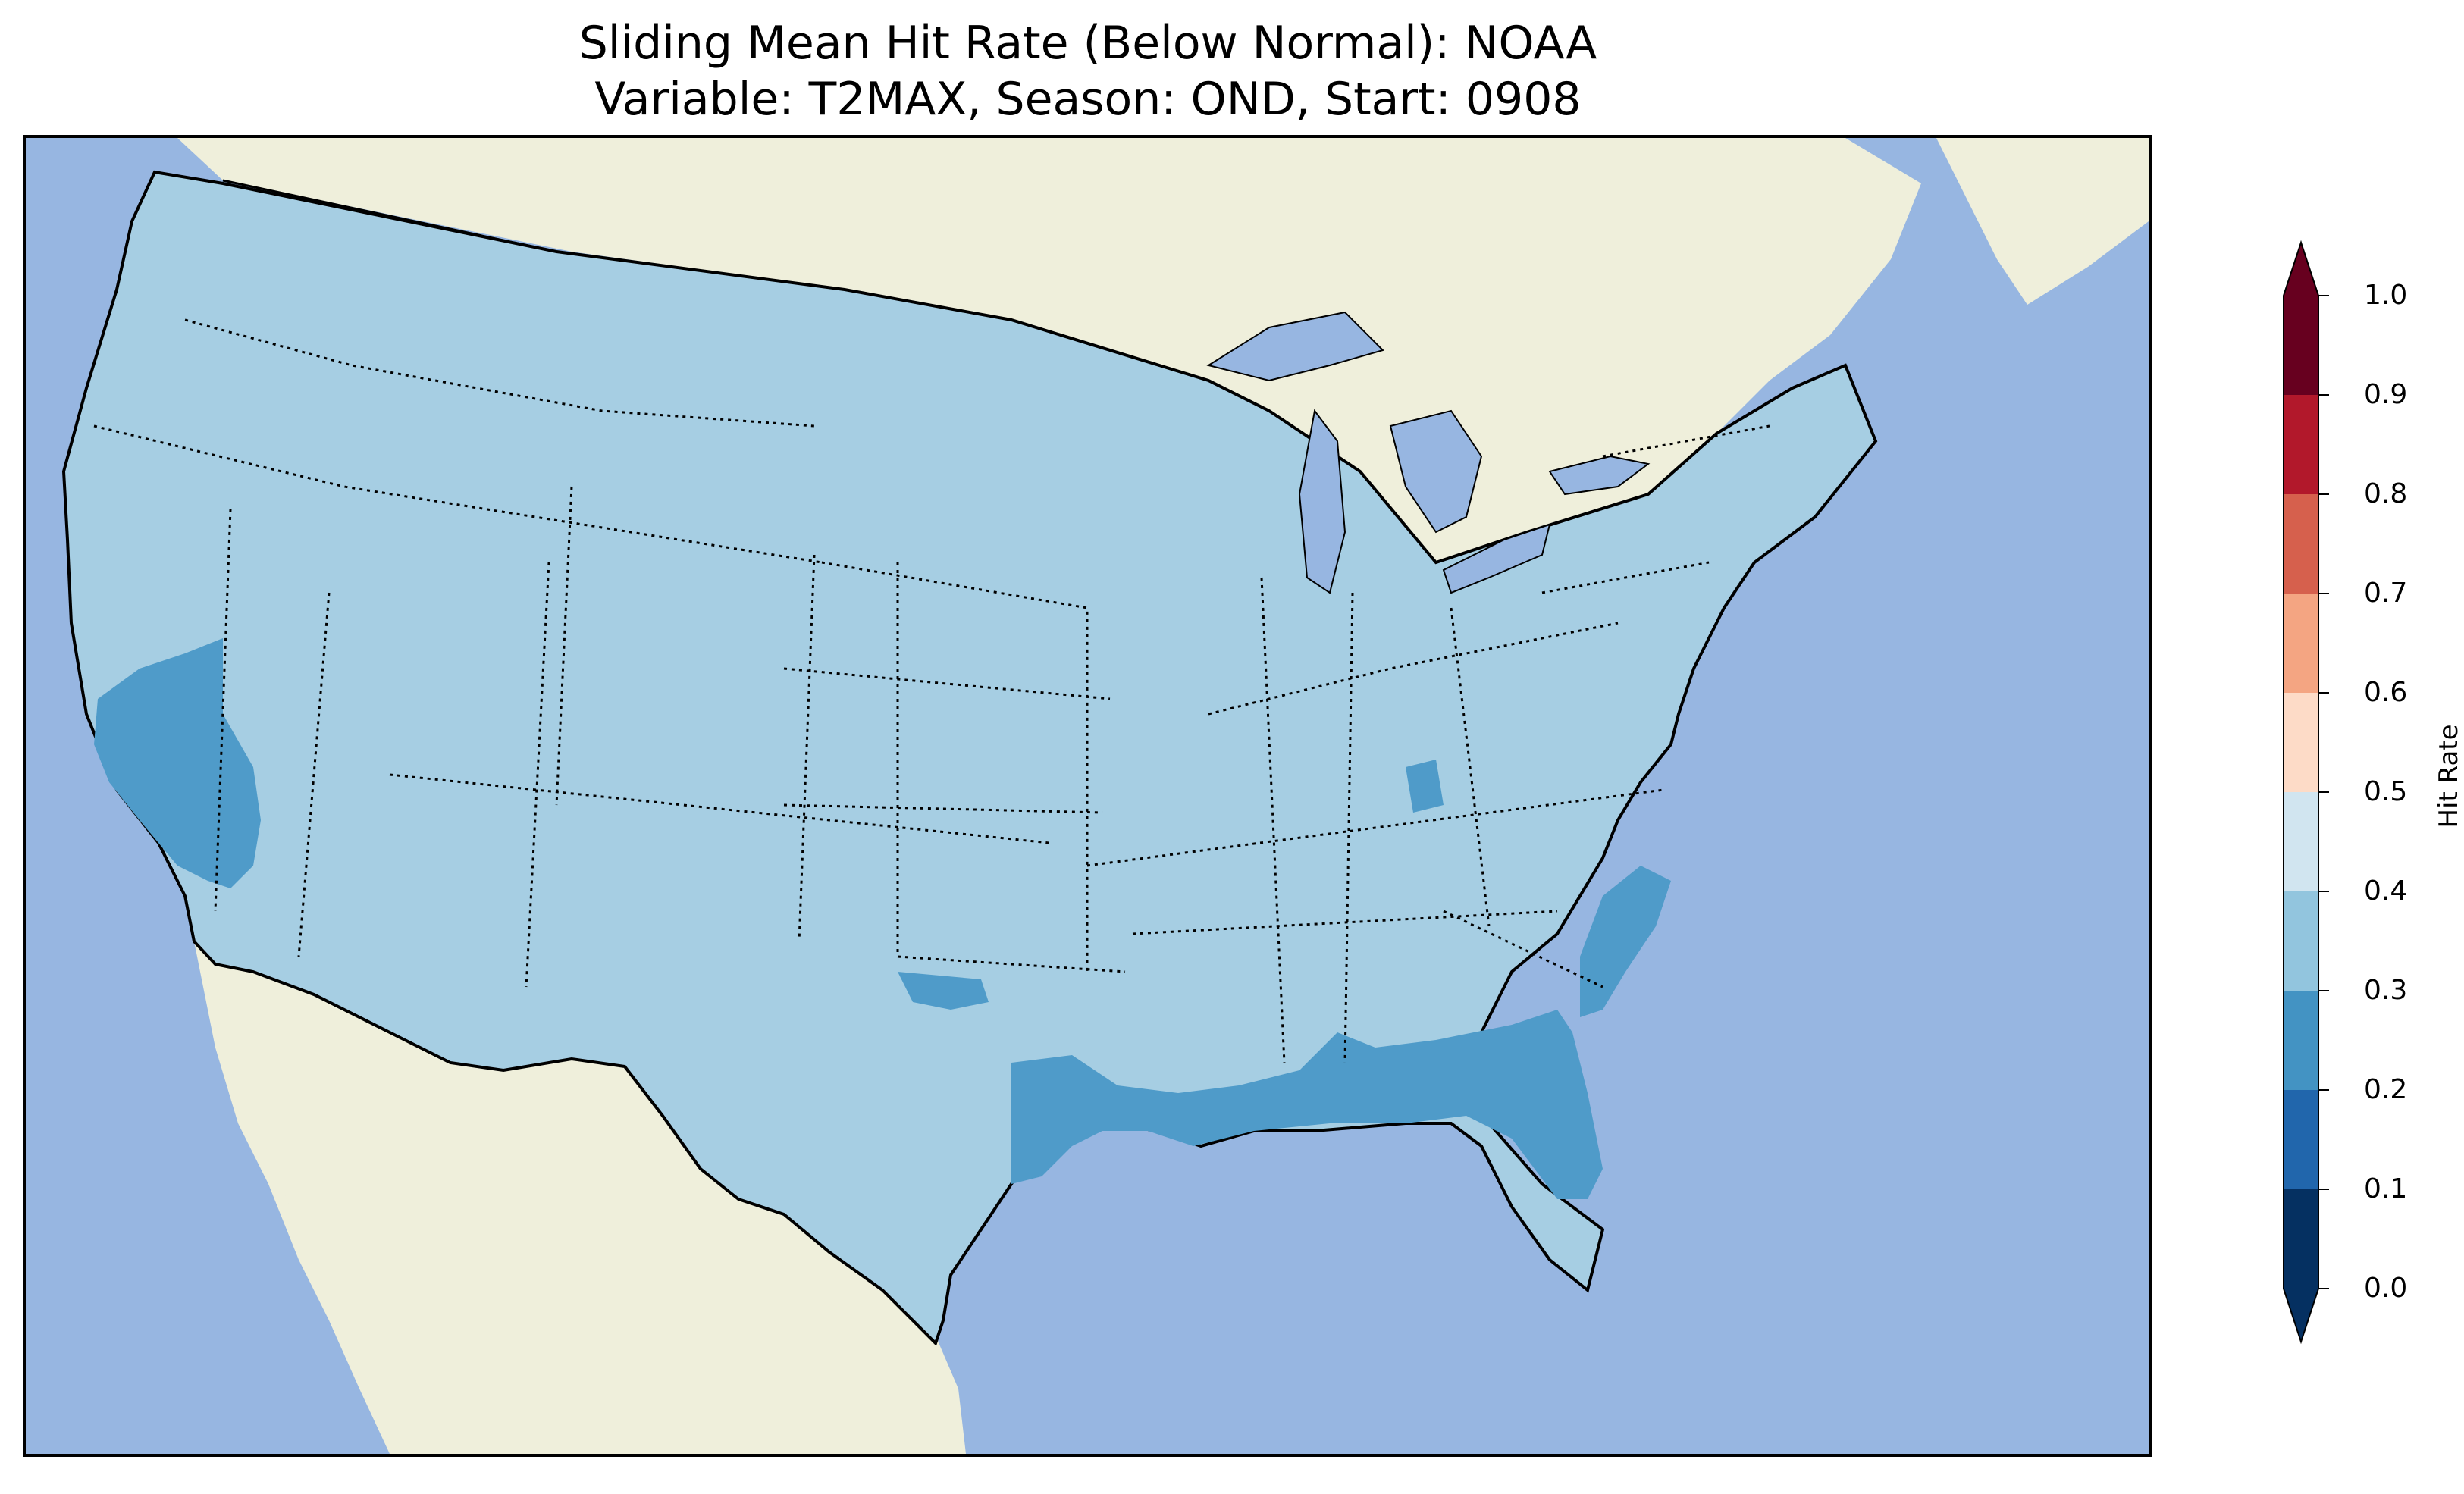 The image size is (2464, 1494). What do you see at coordinates (2301, 269) in the screenshot?
I see `colorbar-extend-max` at bounding box center [2301, 269].